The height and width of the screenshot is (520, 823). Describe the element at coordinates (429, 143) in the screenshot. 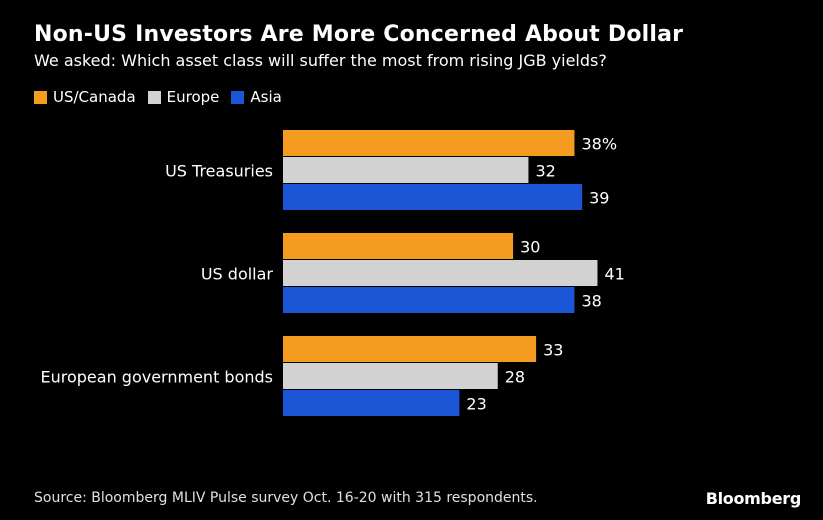

I see `bar-us-treasuries-us-canada` at that location.